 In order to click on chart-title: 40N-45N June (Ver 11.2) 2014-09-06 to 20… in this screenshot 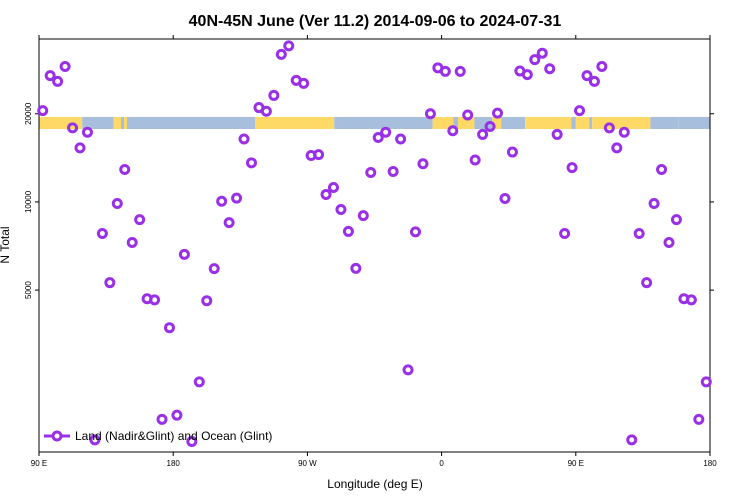, I will do `click(375, 21)`.